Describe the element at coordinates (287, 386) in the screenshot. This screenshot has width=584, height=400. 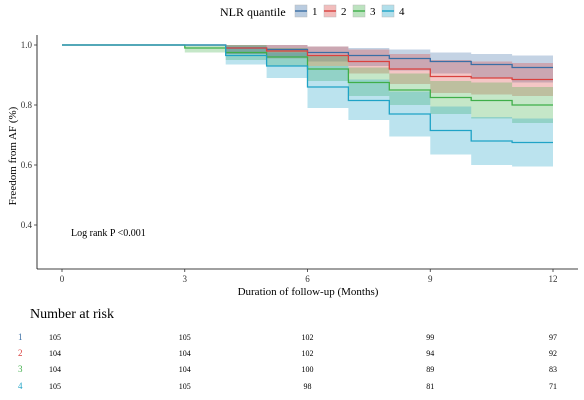
I see `risk-row-4: 4 105 105 98 81 71` at that location.